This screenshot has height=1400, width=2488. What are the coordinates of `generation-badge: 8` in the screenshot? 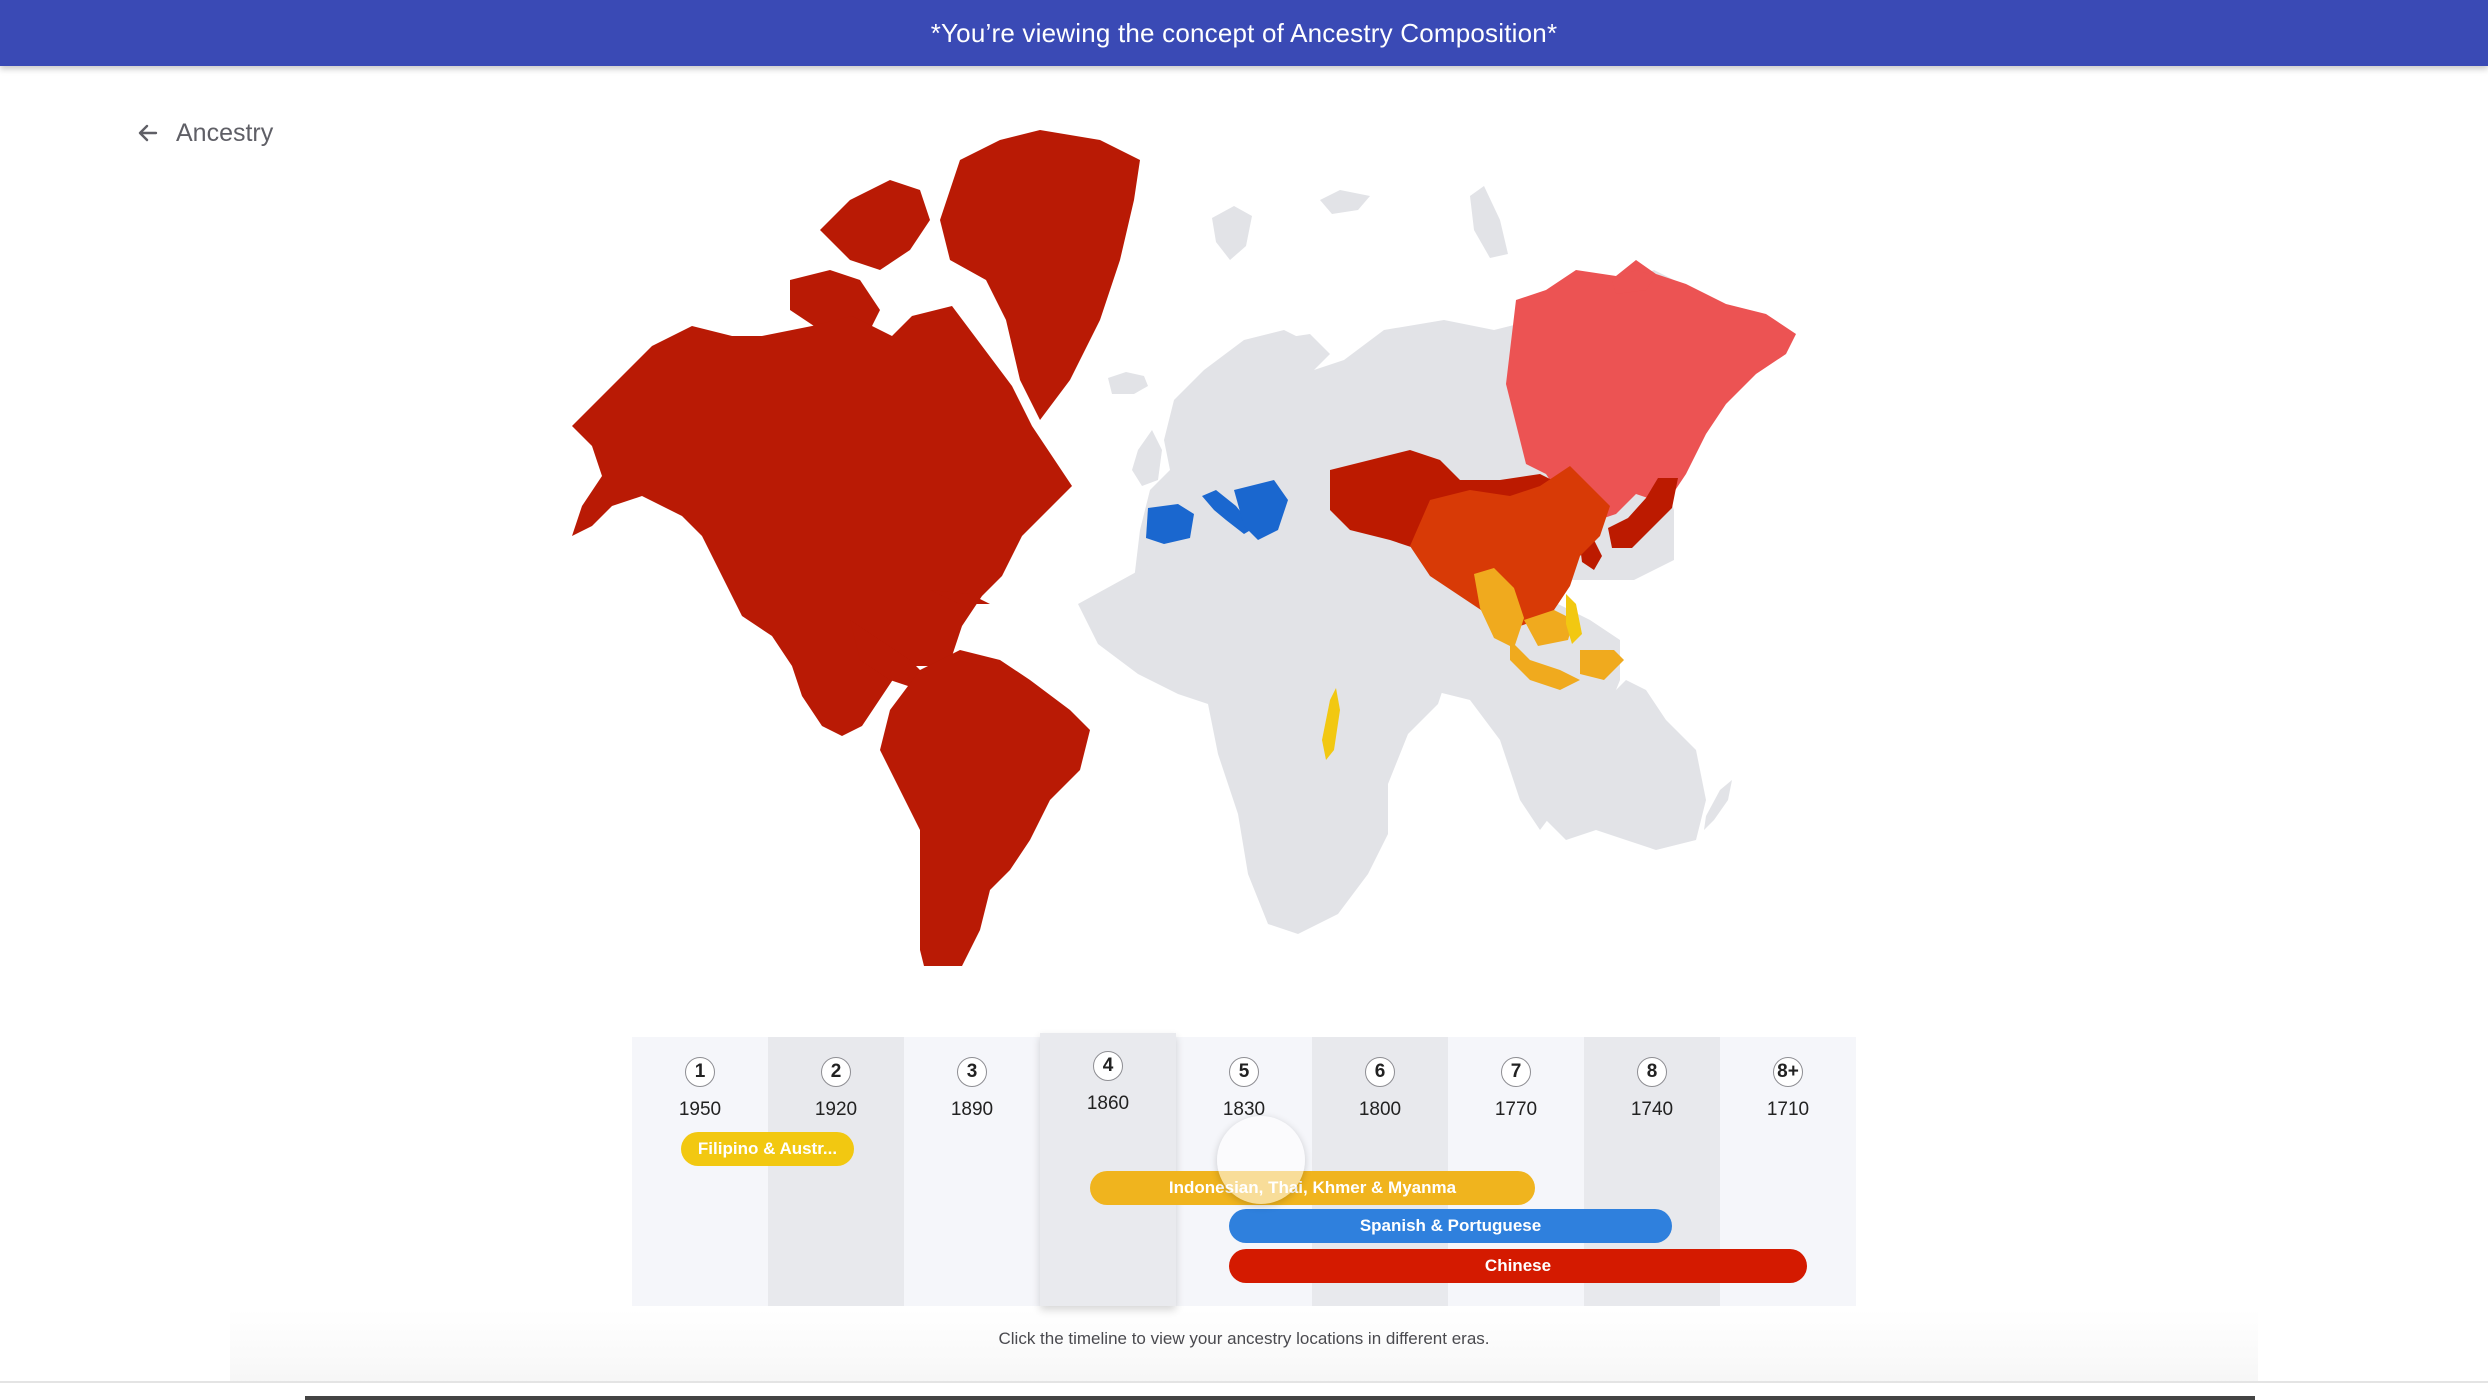 It's located at (1652, 1072).